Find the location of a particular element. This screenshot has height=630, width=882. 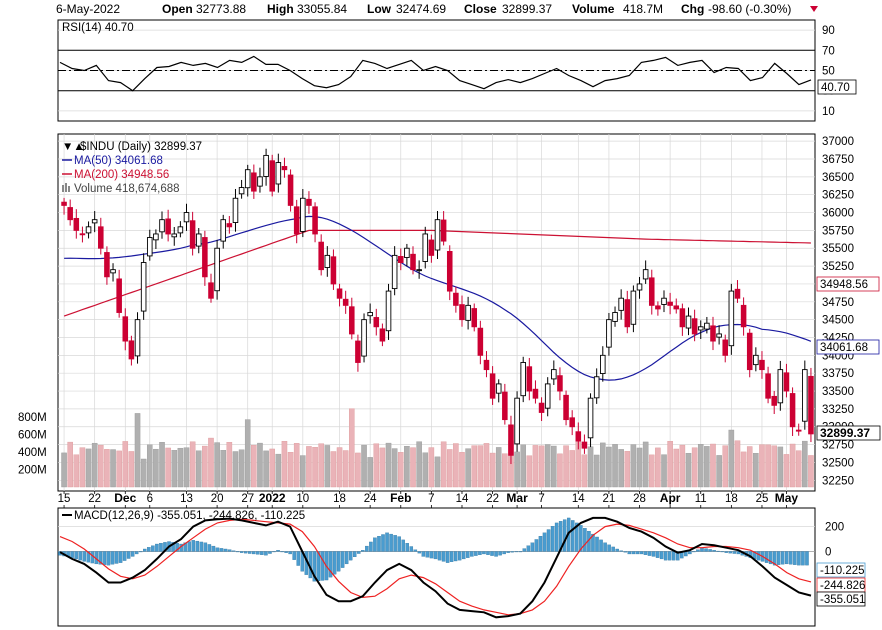

macd-value-text: -355.051 is located at coordinates (842, 600).